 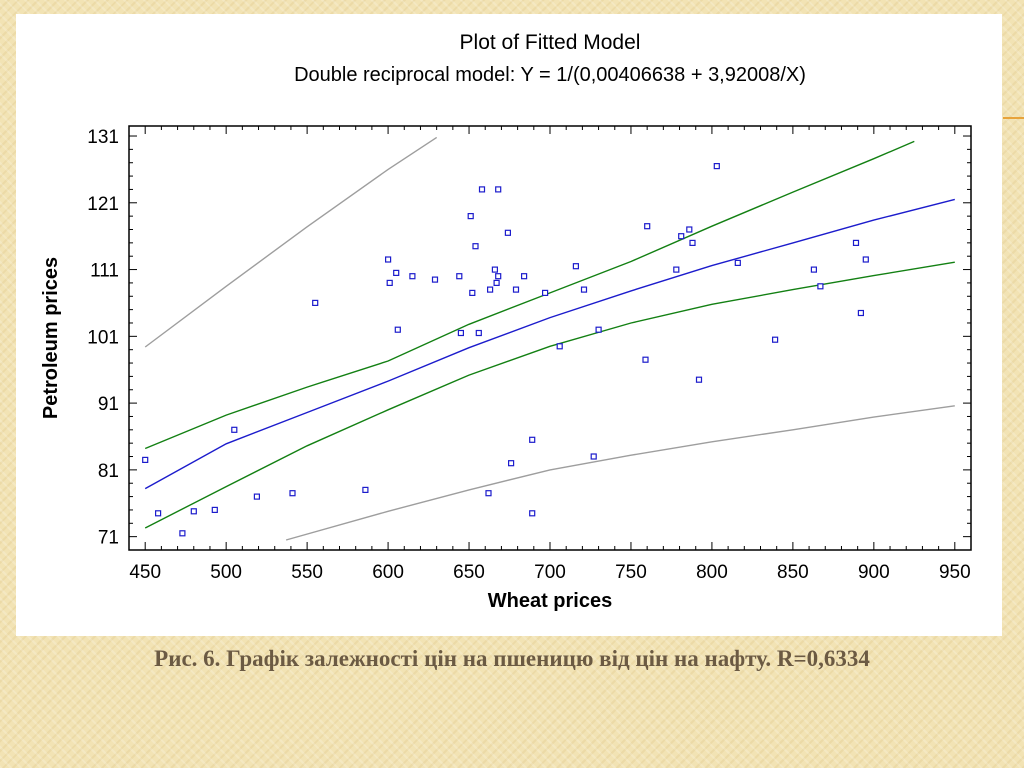 I want to click on y-tick-label: 131, so click(x=103, y=137).